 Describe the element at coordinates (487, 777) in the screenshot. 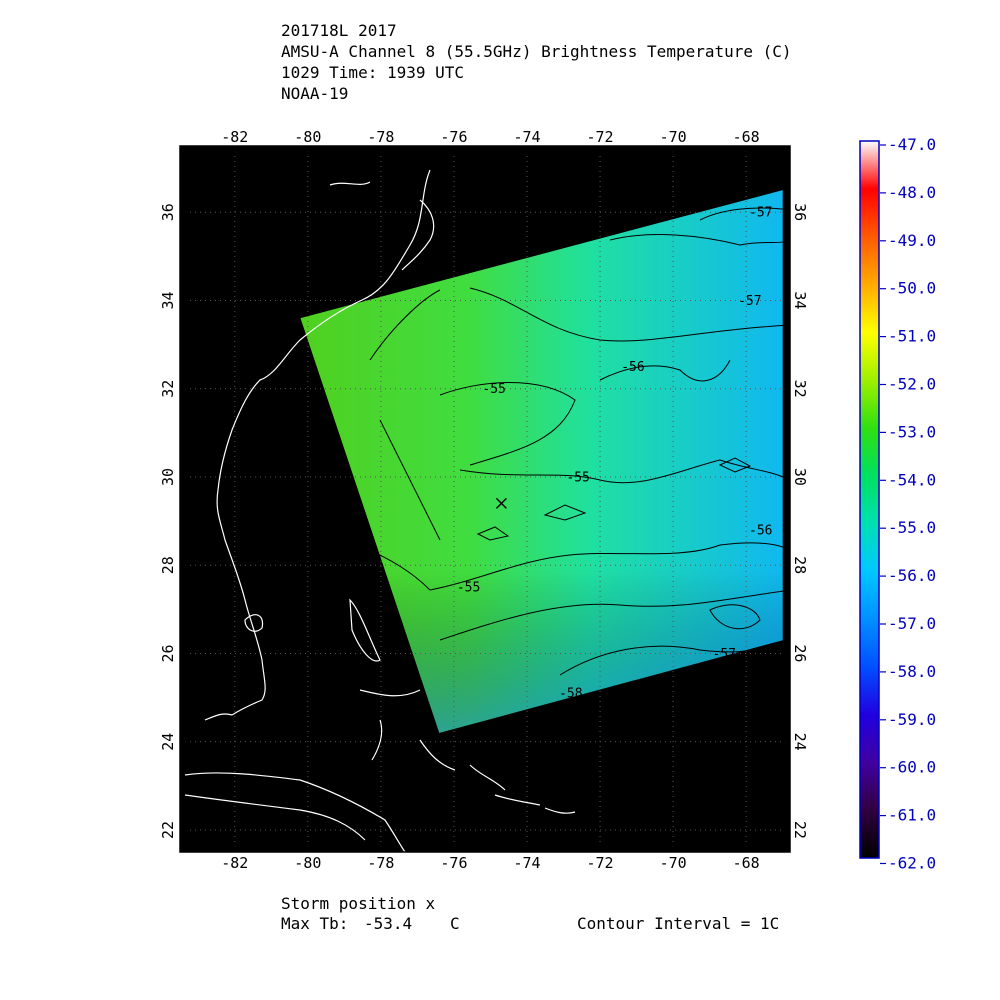

I see `bahamas-long-island` at that location.